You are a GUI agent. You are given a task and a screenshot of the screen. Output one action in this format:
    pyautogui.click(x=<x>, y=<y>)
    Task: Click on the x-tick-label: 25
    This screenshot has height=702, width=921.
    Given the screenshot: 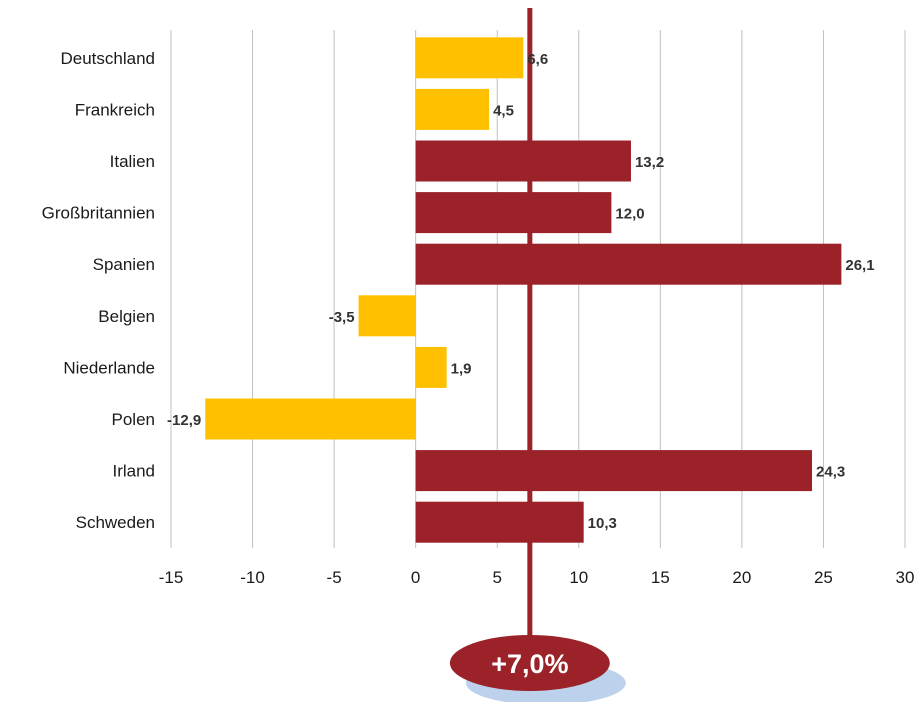 What is the action you would take?
    pyautogui.click(x=823, y=577)
    